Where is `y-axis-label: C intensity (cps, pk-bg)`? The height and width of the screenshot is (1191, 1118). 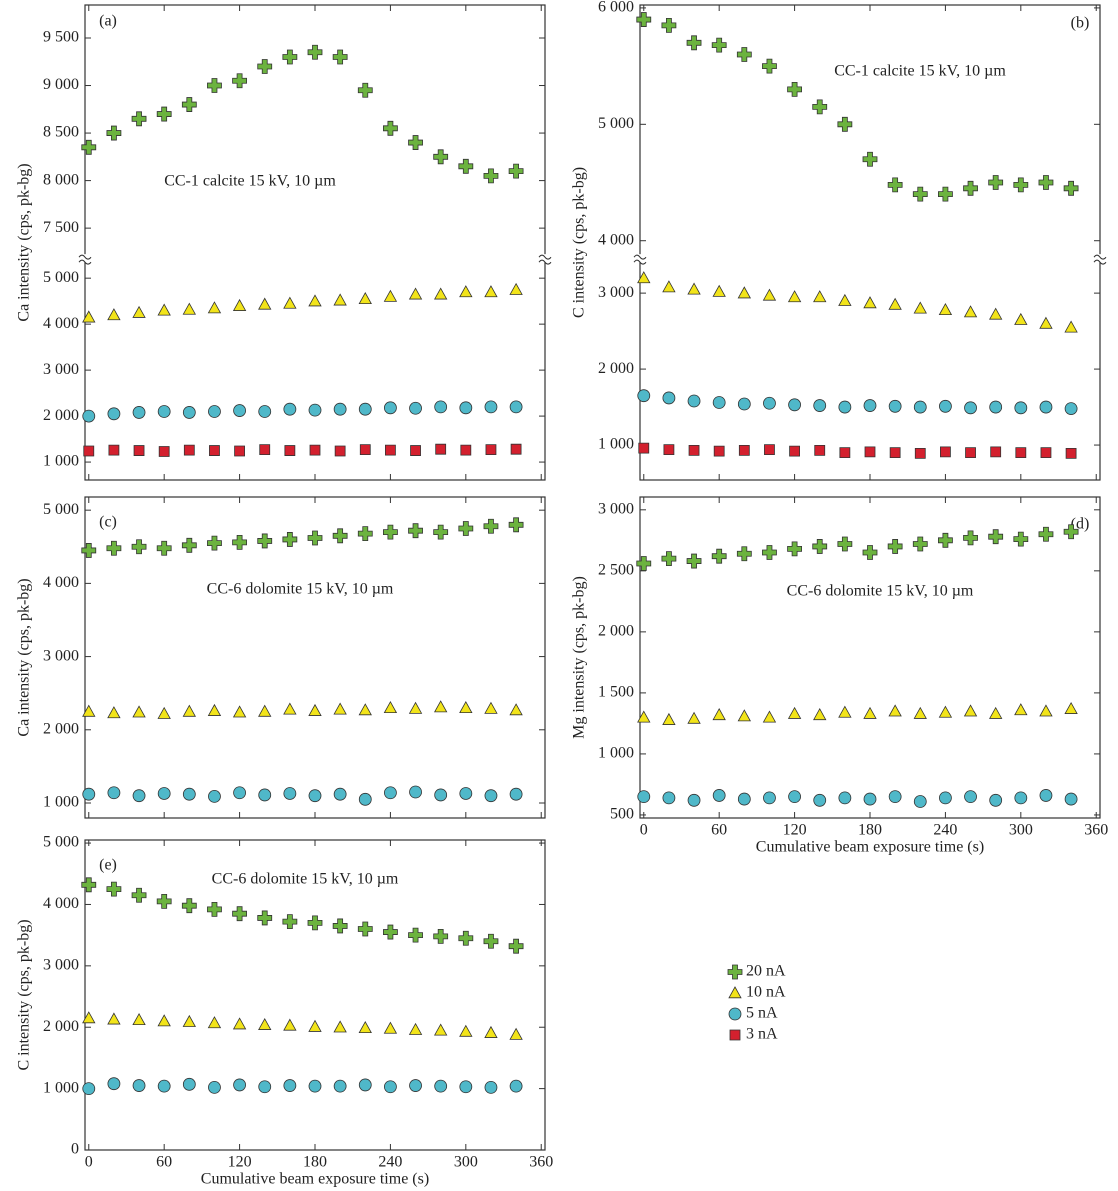
y-axis-label: C intensity (cps, pk-bg) is located at coordinates (24, 994).